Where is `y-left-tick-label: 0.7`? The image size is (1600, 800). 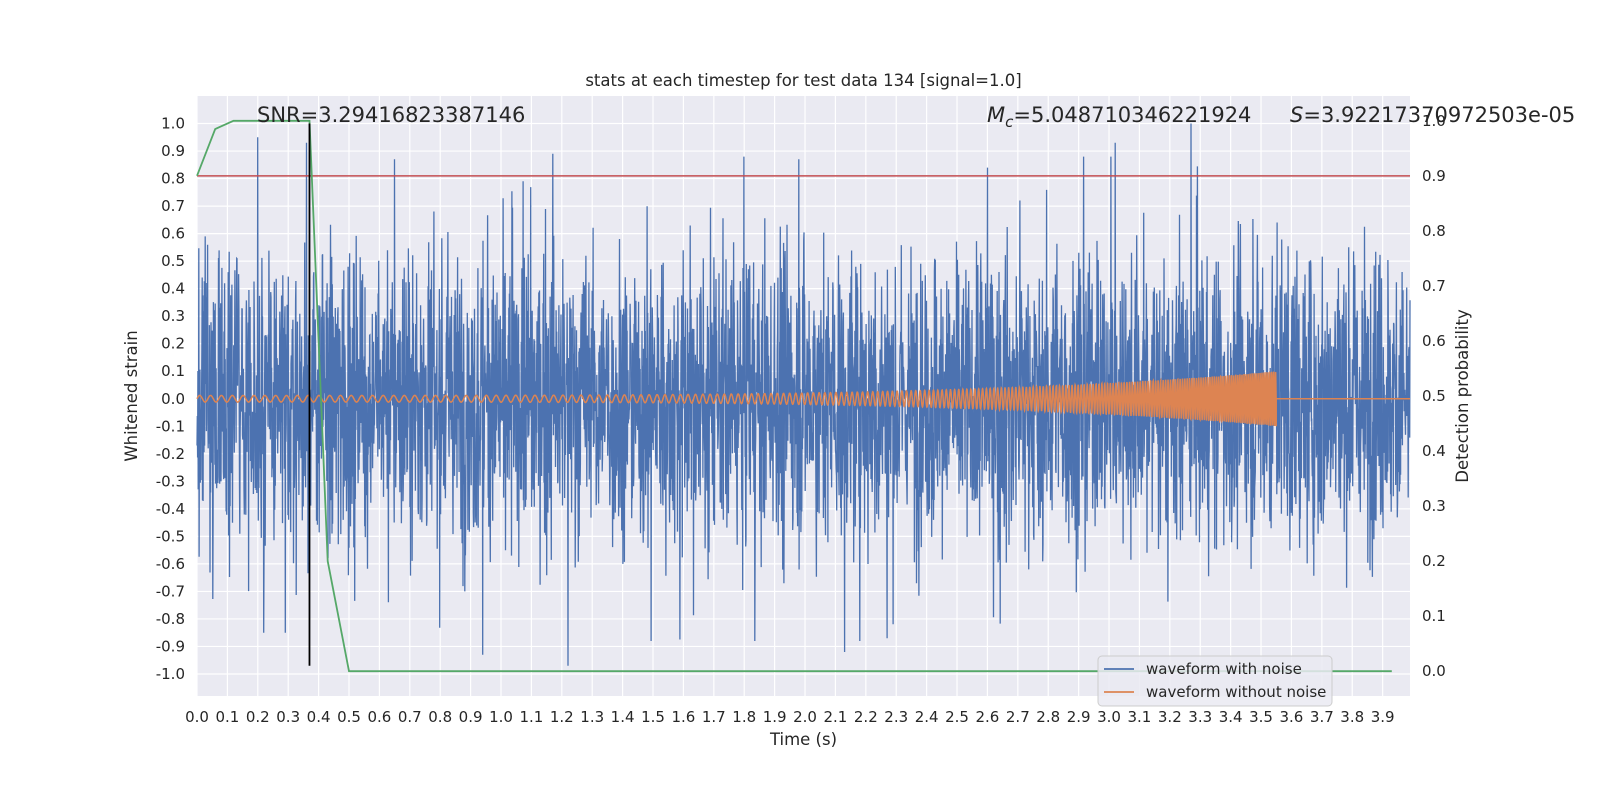 y-left-tick-label: 0.7 is located at coordinates (173, 206).